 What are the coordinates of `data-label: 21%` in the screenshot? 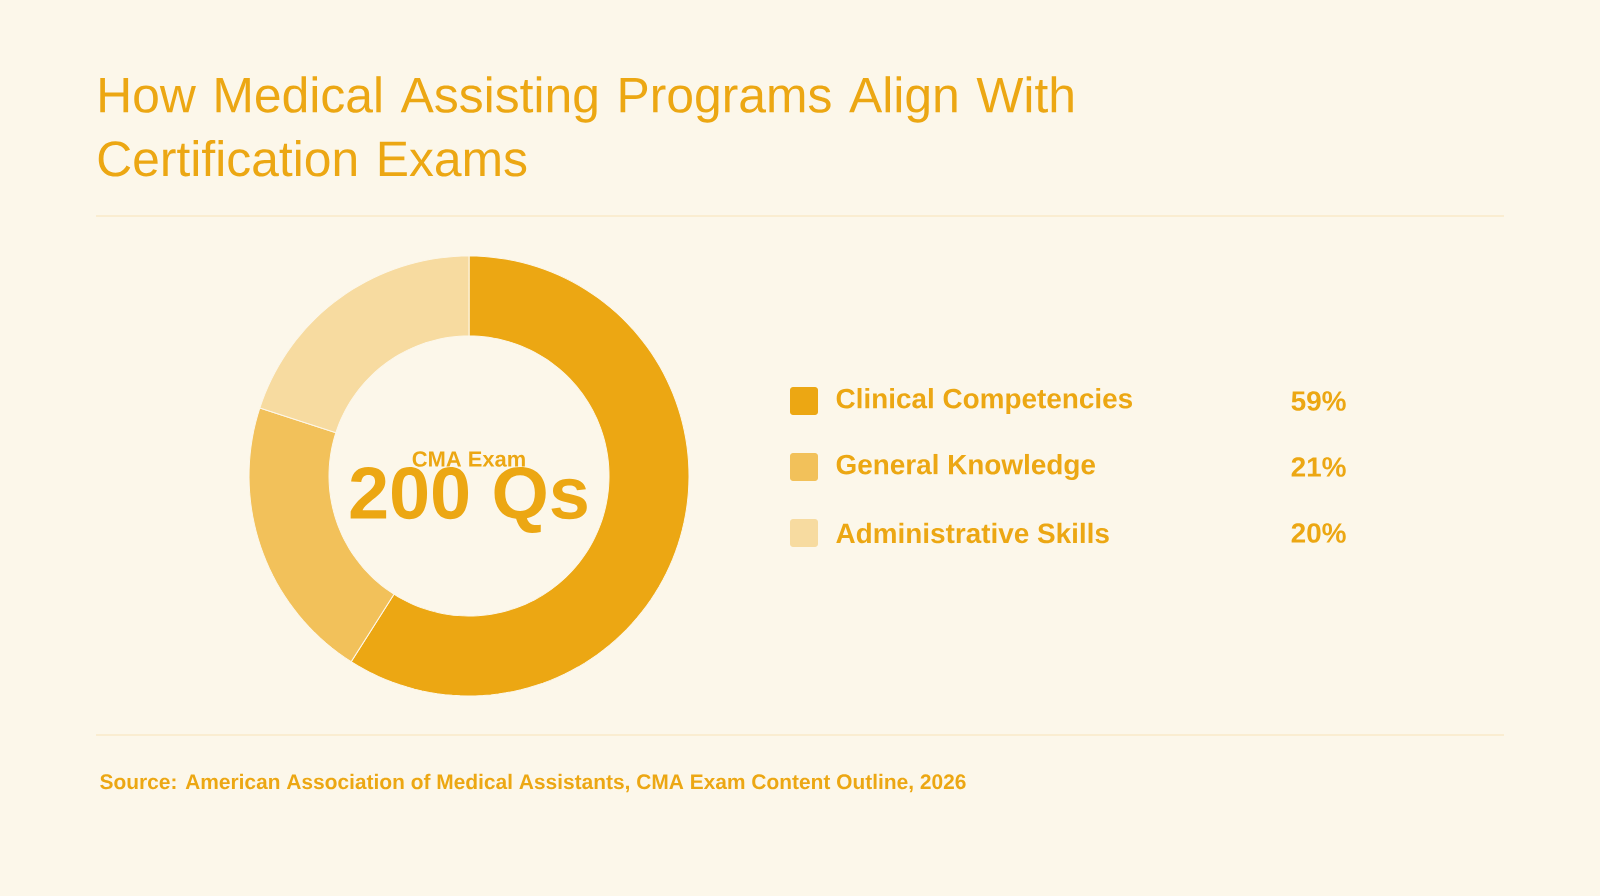 It's located at (1318, 467).